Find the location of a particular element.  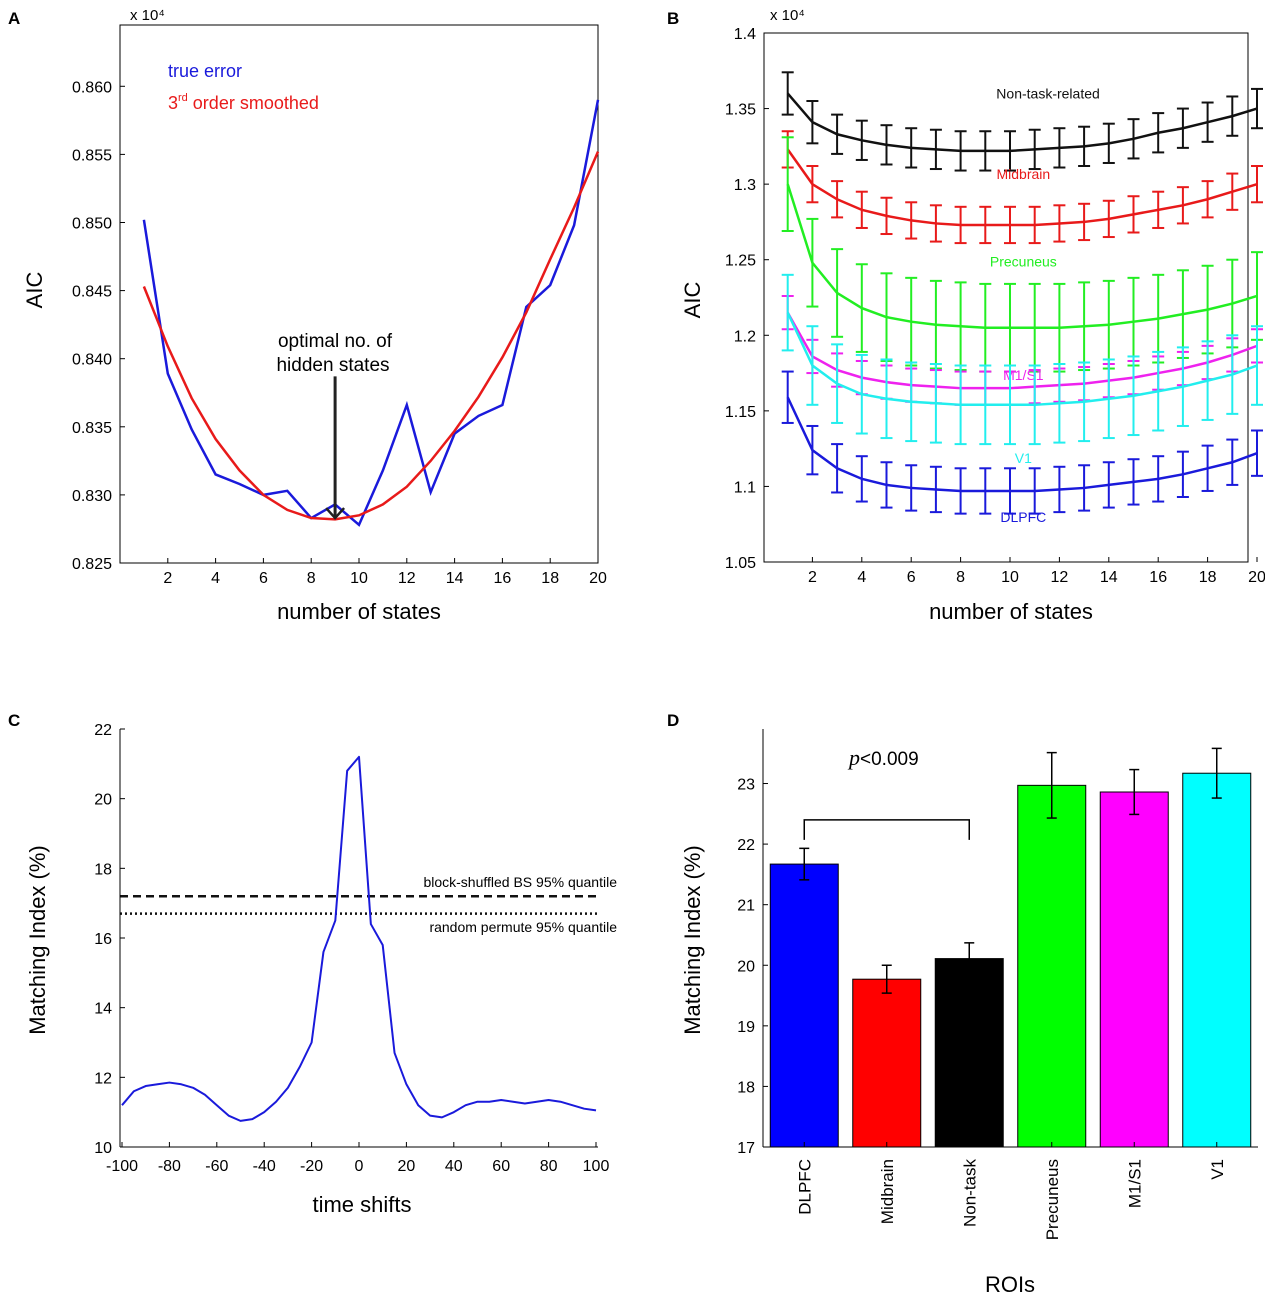

panel-d-ytick-label: 19 is located at coordinates (746, 1027).